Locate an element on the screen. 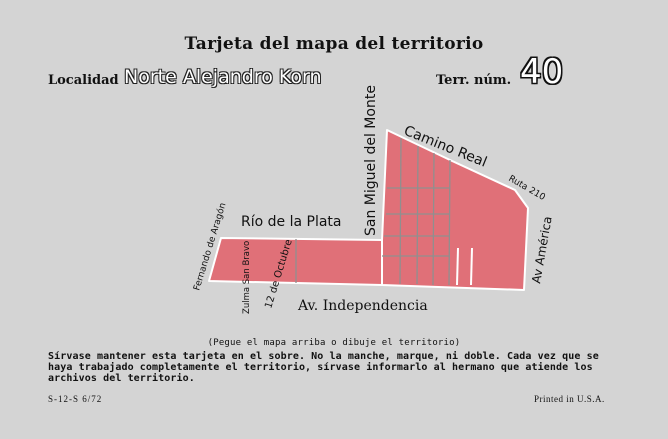 This screenshot has height=439, width=668. locality-label: Localidad is located at coordinates (83, 80).